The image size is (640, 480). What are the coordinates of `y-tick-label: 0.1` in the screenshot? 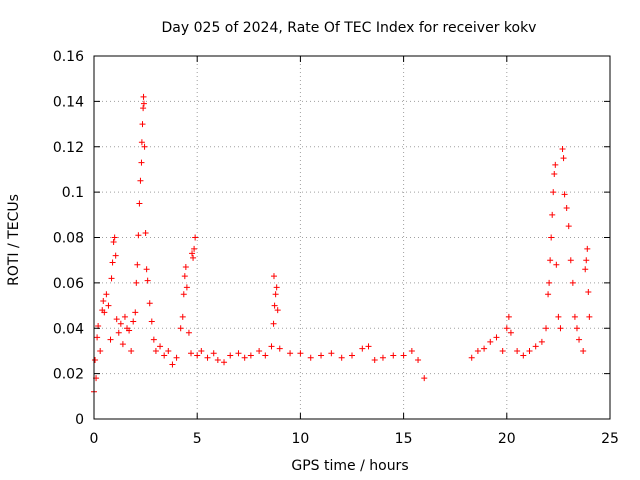 It's located at (73, 193).